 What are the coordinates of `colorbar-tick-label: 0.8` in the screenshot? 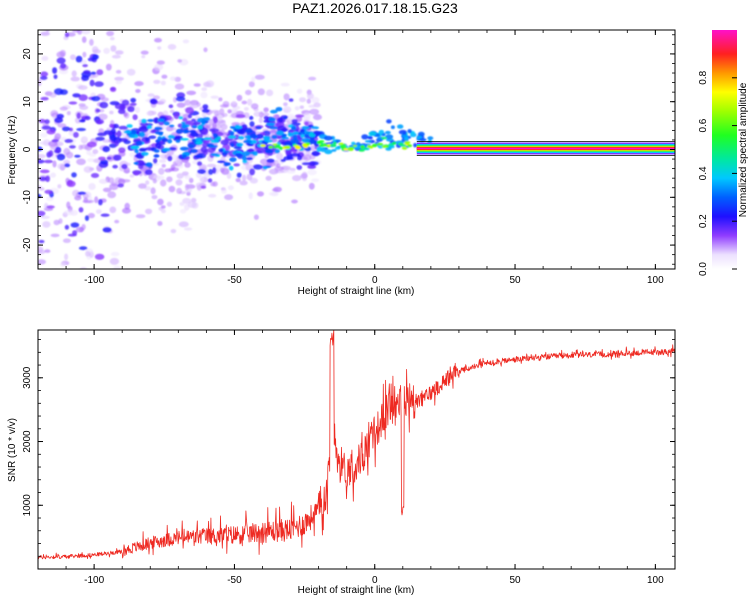 It's located at (703, 77).